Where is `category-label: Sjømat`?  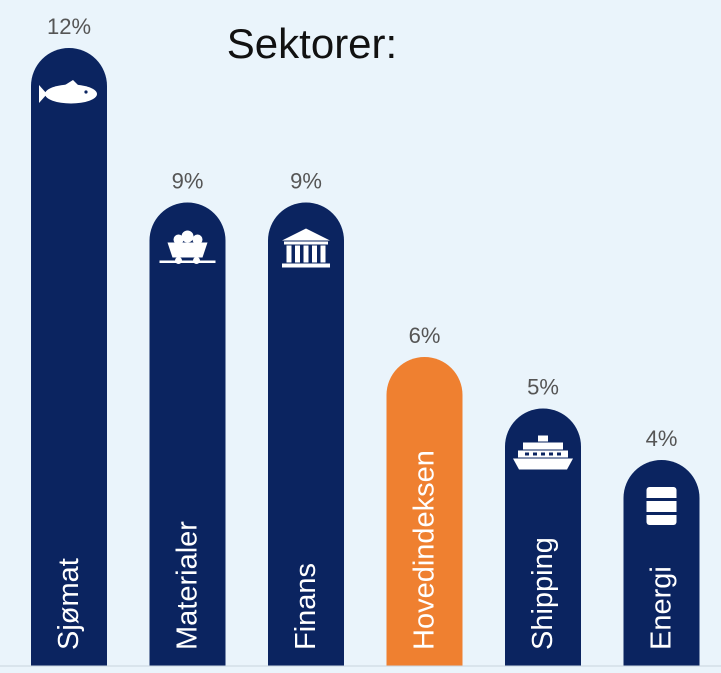
category-label: Sjømat is located at coordinates (69, 604).